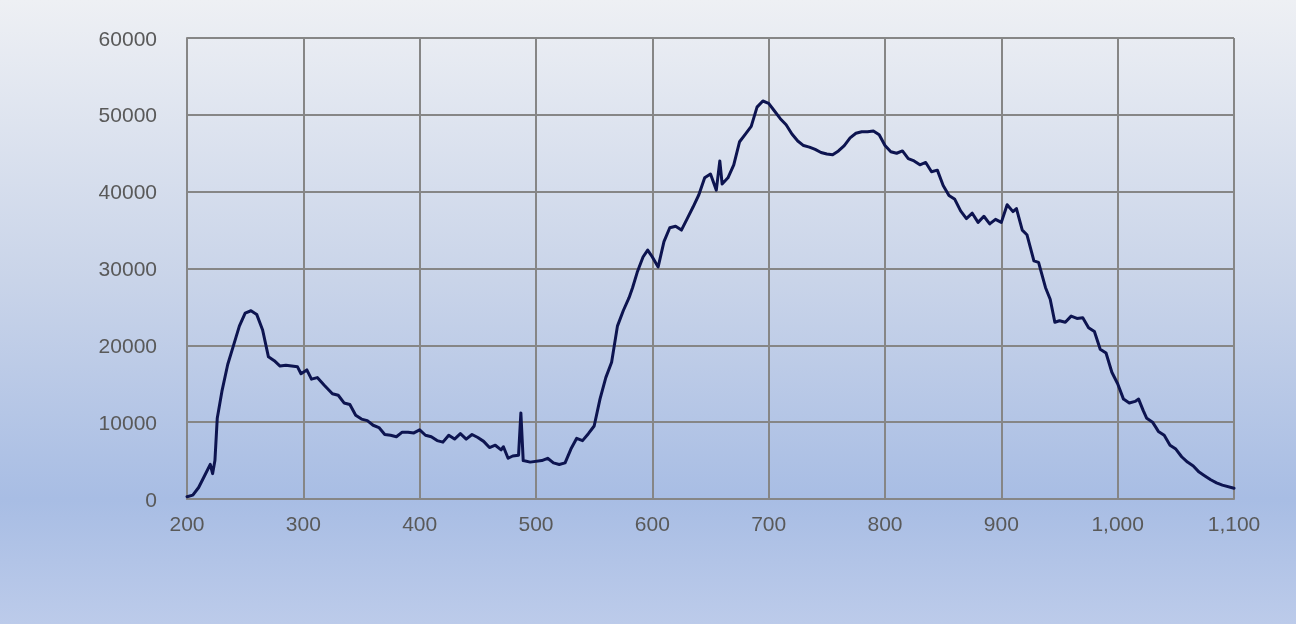  Describe the element at coordinates (127, 422) in the screenshot. I see `y-tick-label: 10000` at that location.